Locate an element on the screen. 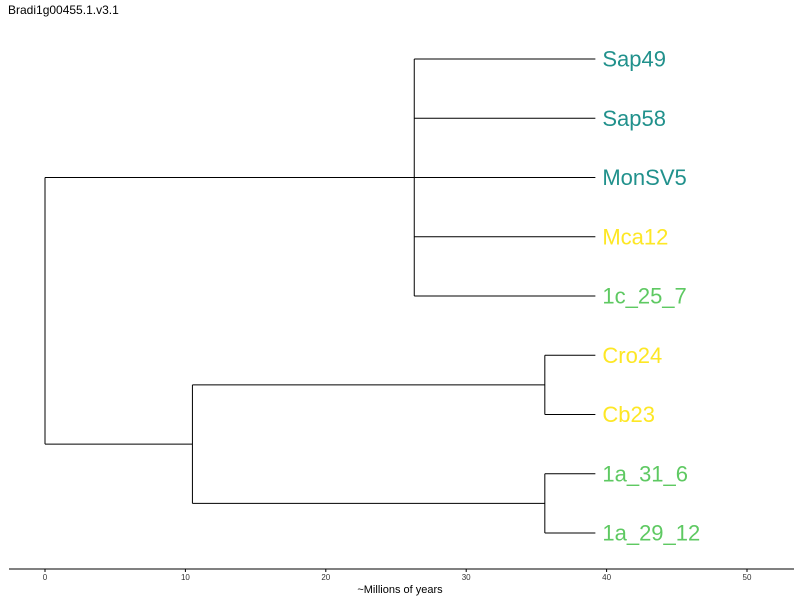 This screenshot has width=800, height=600. leaf-label-mca12: Mca12 is located at coordinates (635, 236).